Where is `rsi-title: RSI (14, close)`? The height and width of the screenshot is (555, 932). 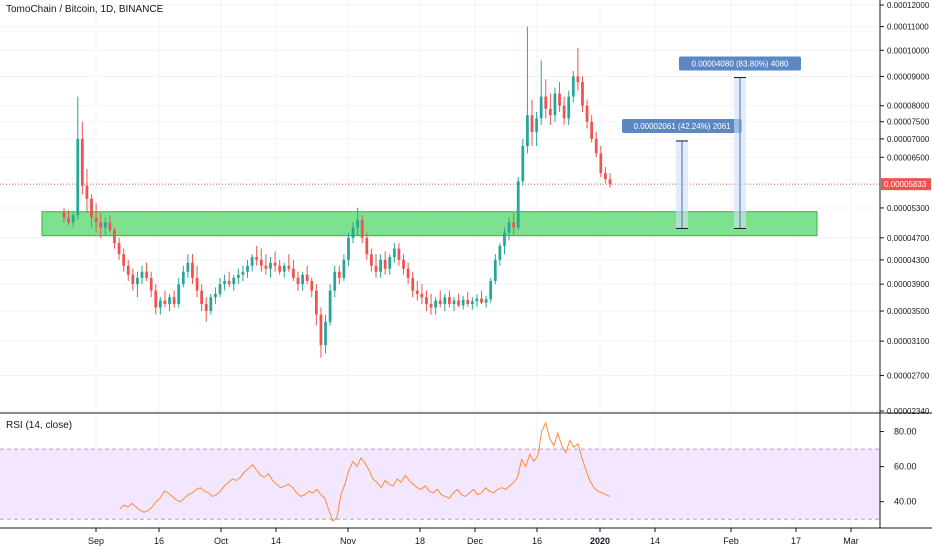
rsi-title: RSI (14, close) is located at coordinates (39, 425).